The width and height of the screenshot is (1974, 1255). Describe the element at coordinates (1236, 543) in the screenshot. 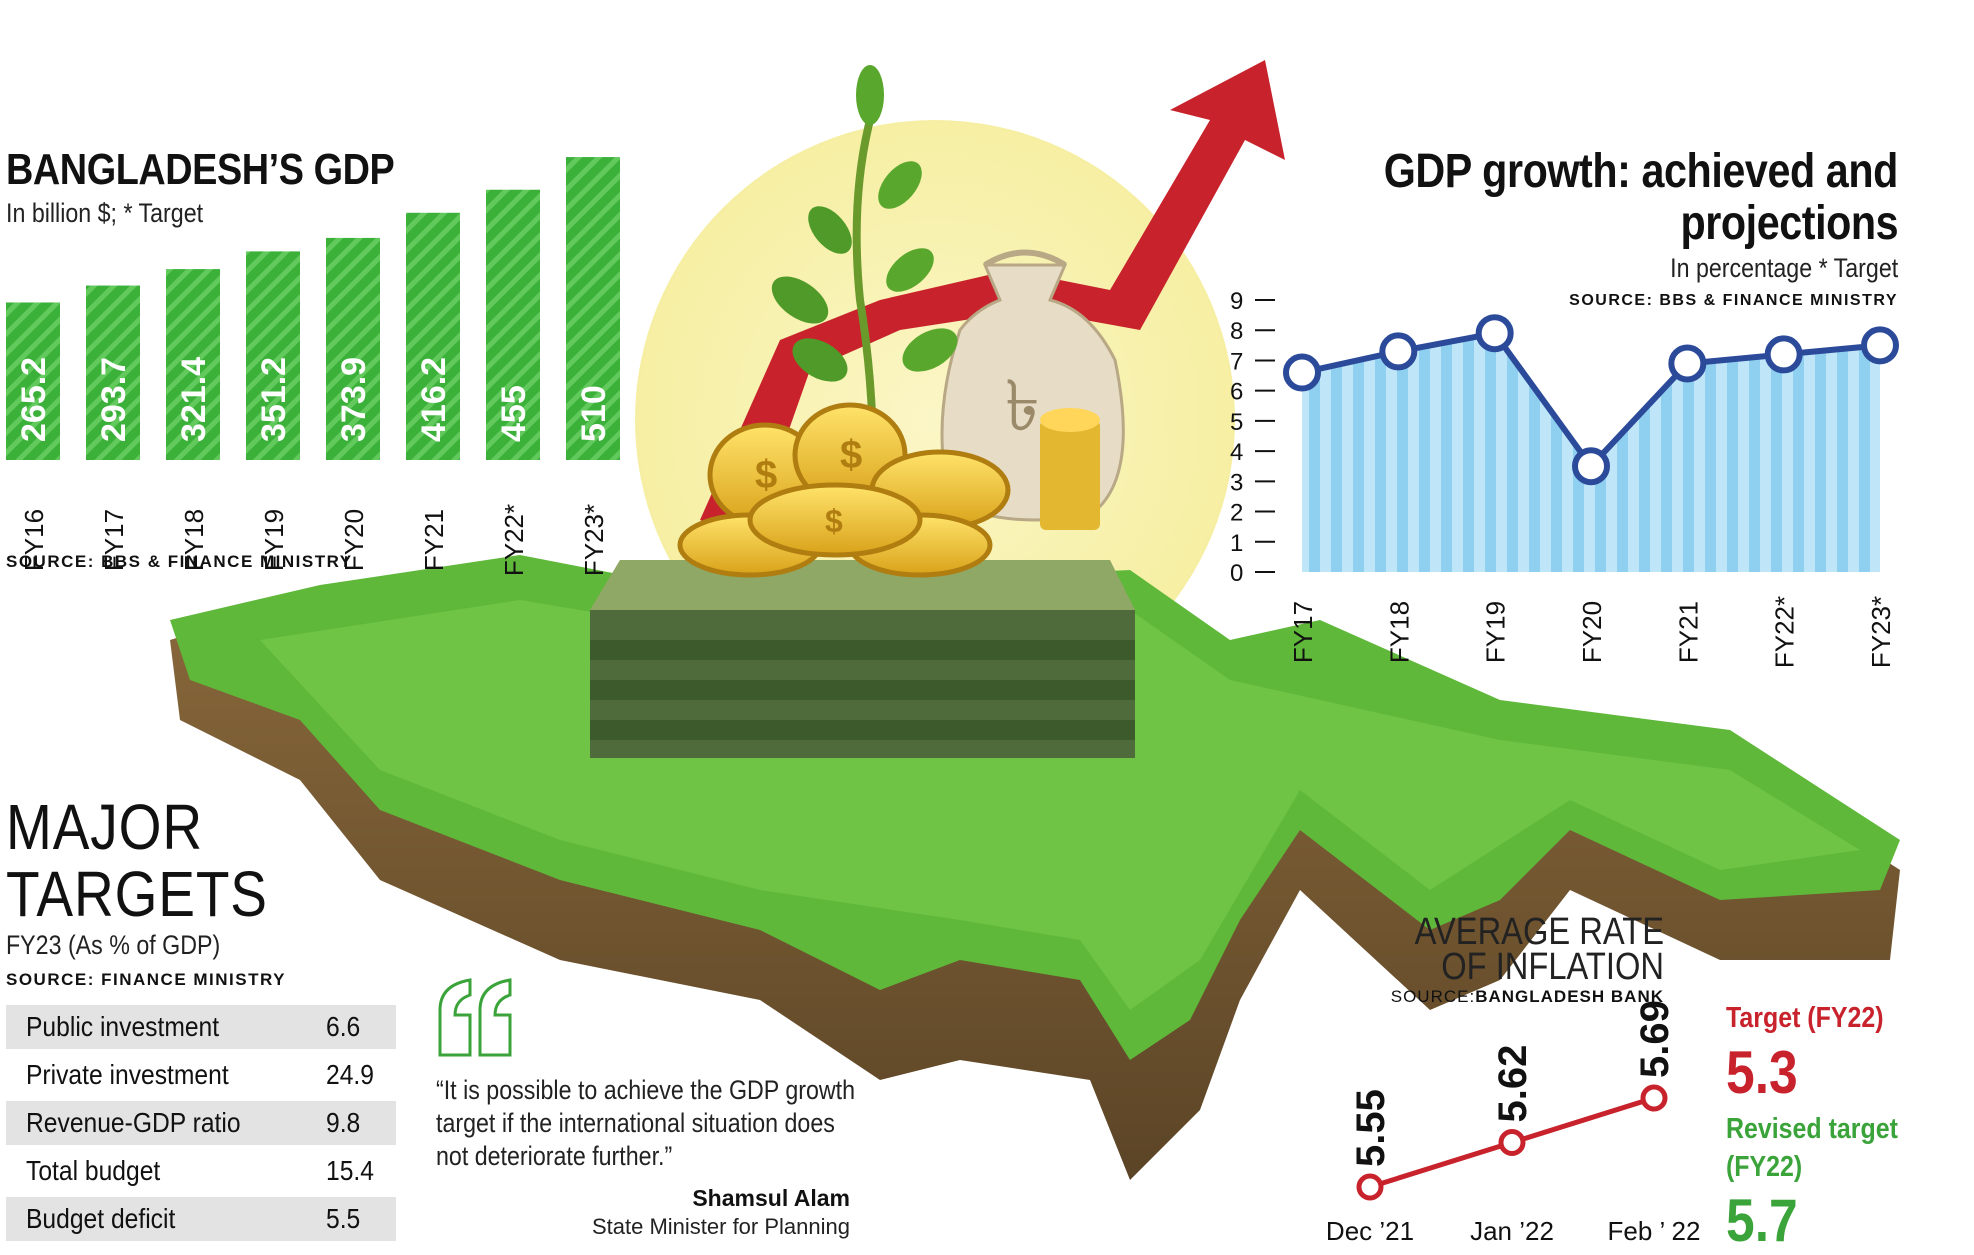

I see `growth-y-tick-label: 1` at that location.